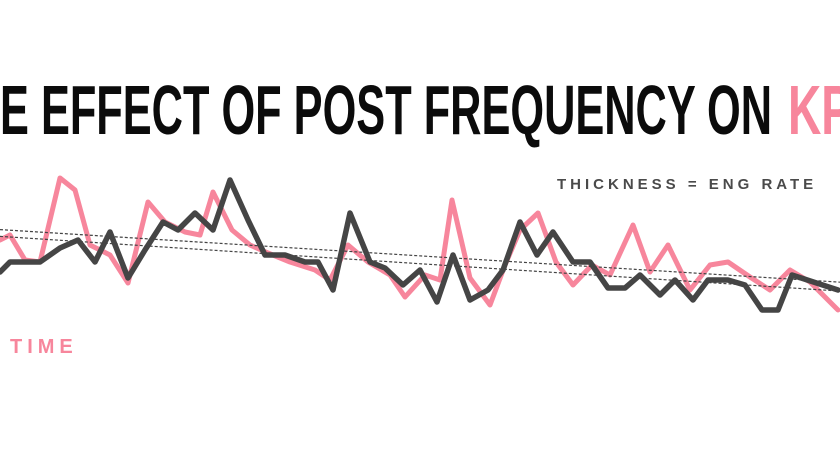 The height and width of the screenshot is (470, 840). What do you see at coordinates (687, 184) in the screenshot?
I see `annotation: THICKNESS = ENG RATE` at bounding box center [687, 184].